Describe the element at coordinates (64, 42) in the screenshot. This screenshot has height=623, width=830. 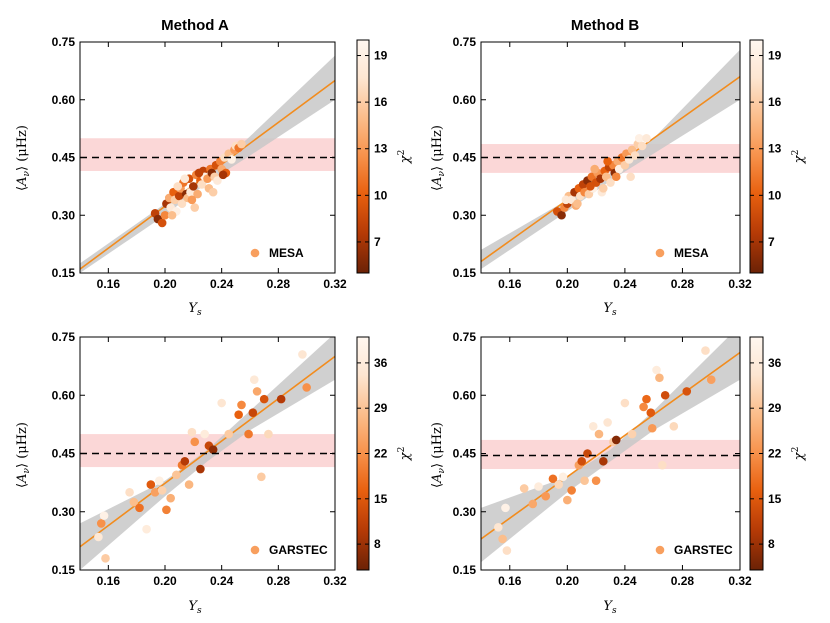
I see `y-tick-label: 0.75` at that location.